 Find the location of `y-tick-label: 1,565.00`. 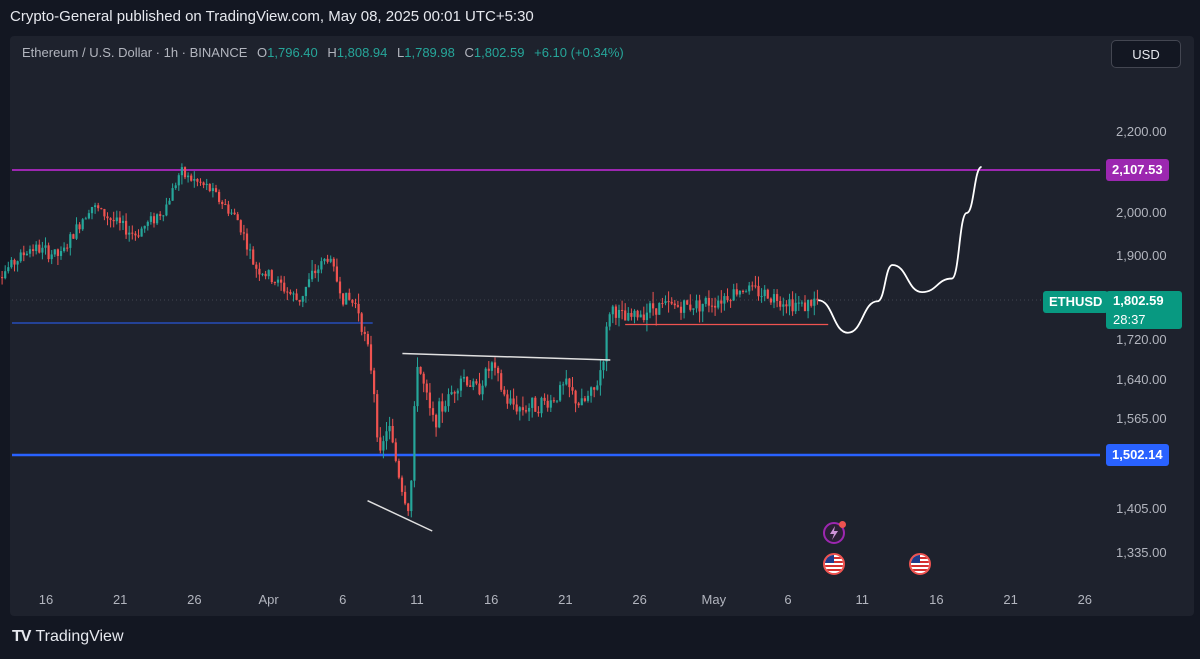

y-tick-label: 1,565.00 is located at coordinates (1141, 418).